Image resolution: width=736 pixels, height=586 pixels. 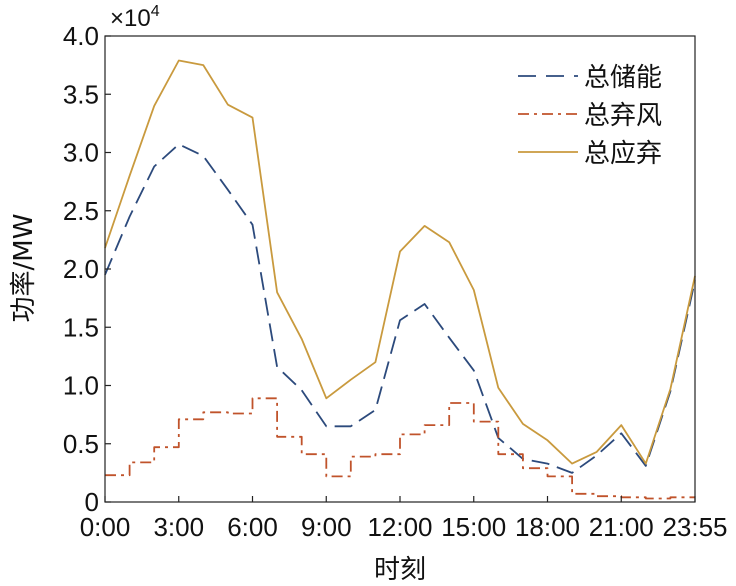 I want to click on x-tick-label: 12:00, so click(x=399, y=527).